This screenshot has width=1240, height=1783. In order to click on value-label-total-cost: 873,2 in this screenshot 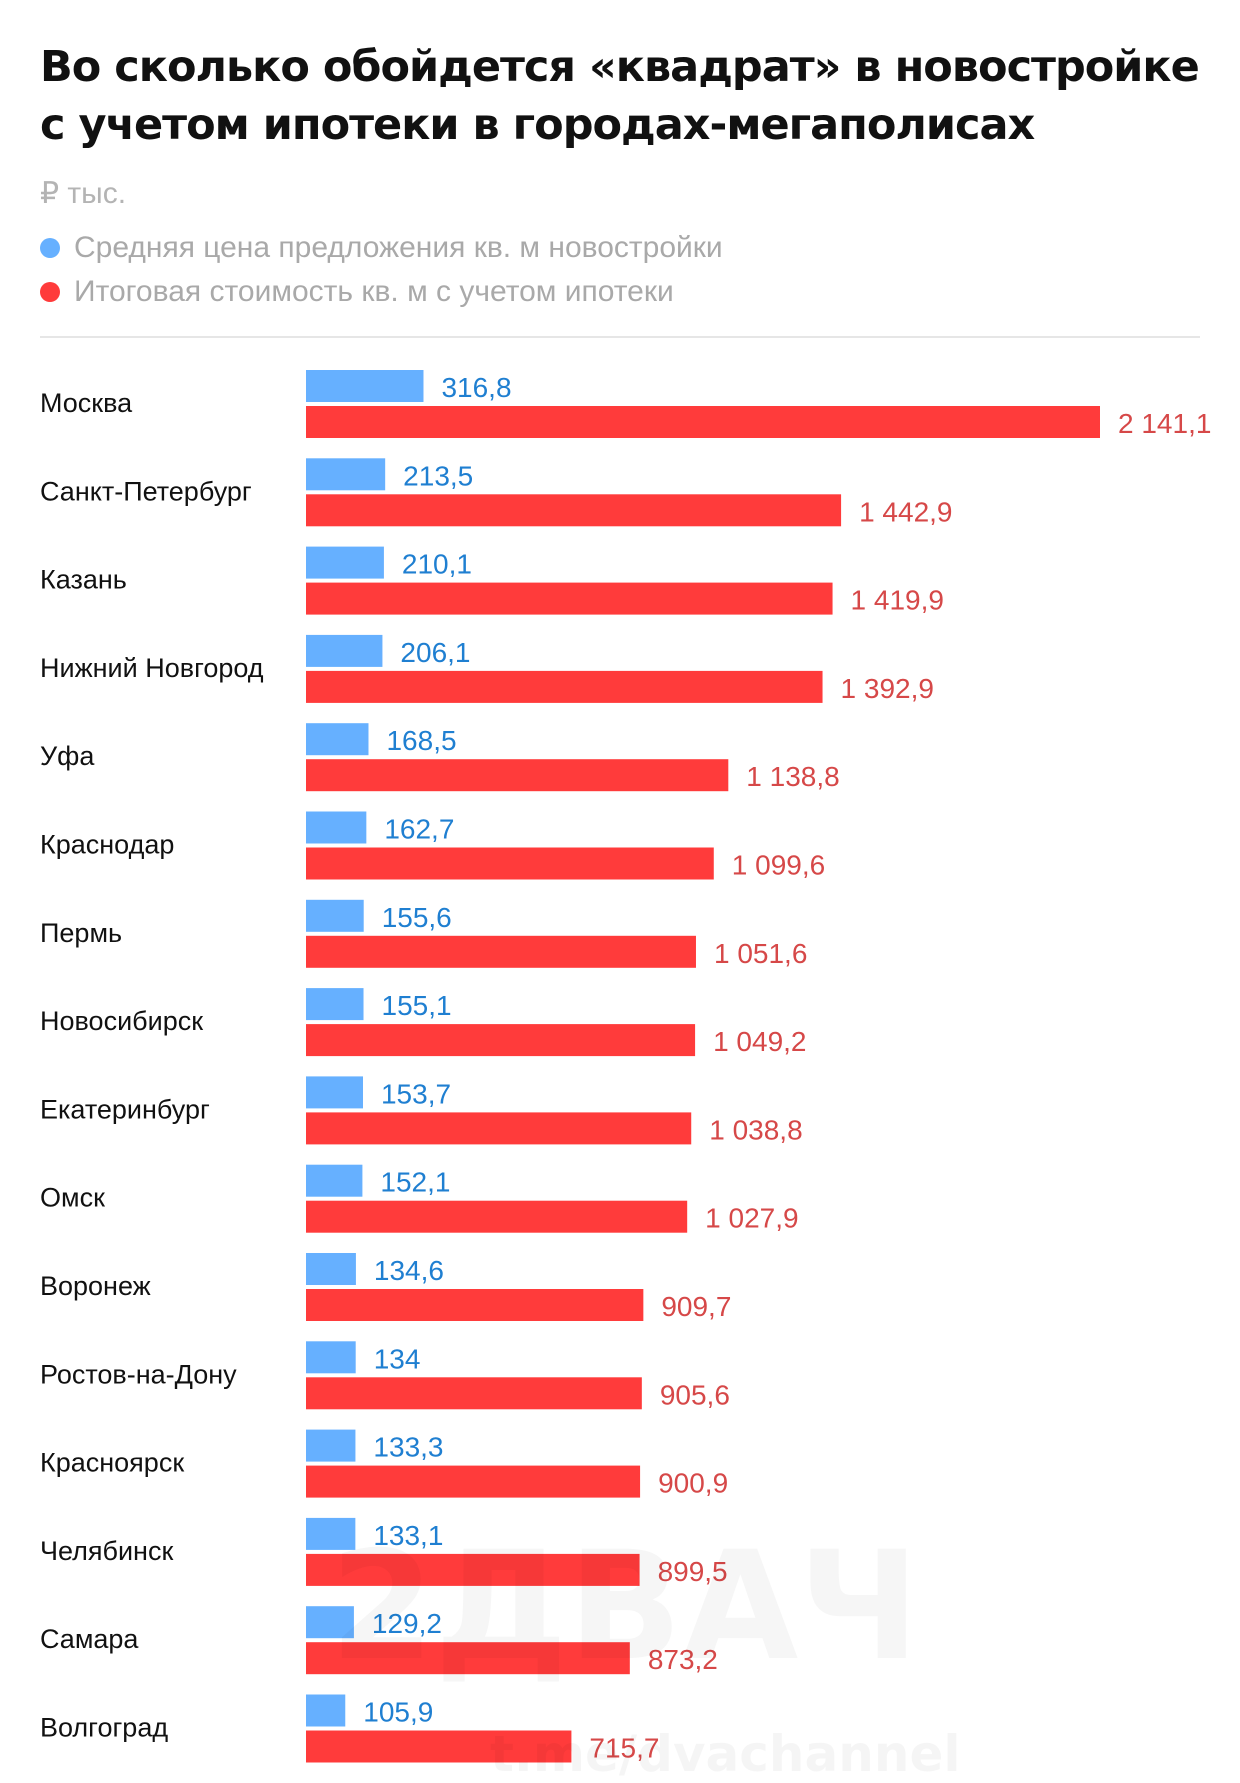, I will do `click(683, 1659)`.